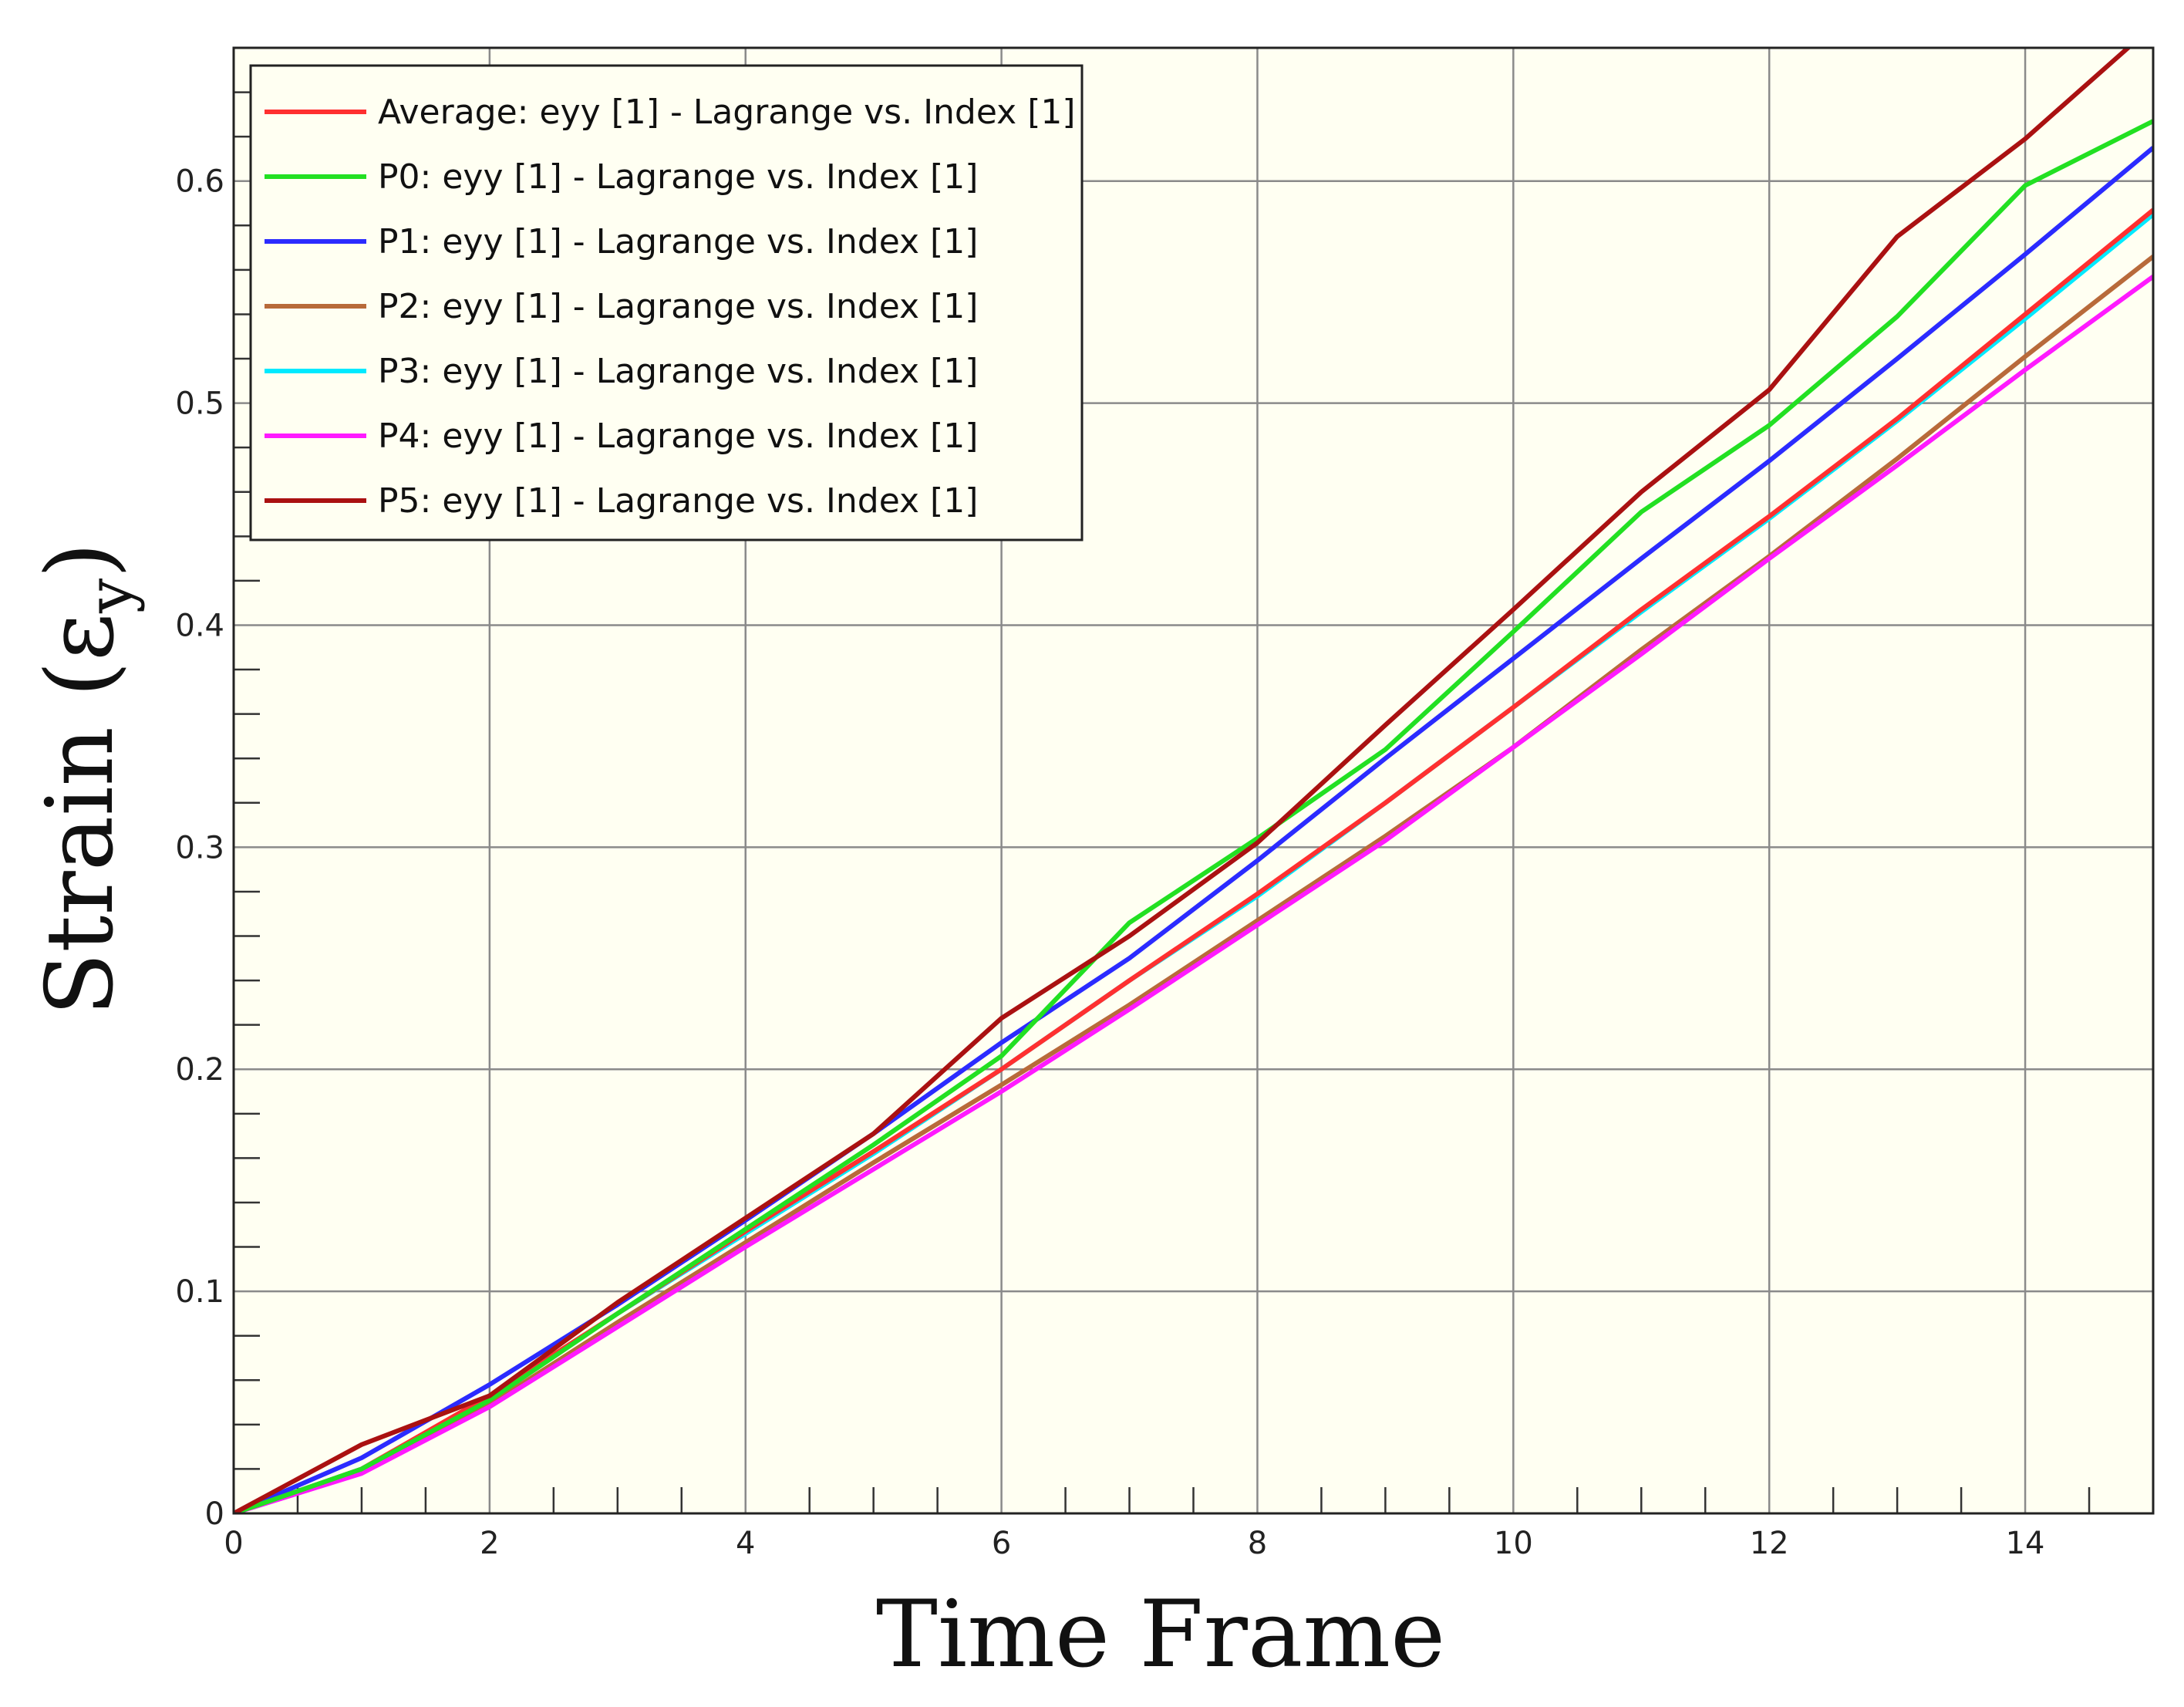 The height and width of the screenshot is (1707, 2184). What do you see at coordinates (1770, 1543) in the screenshot?
I see `x-tick-label: 12` at bounding box center [1770, 1543].